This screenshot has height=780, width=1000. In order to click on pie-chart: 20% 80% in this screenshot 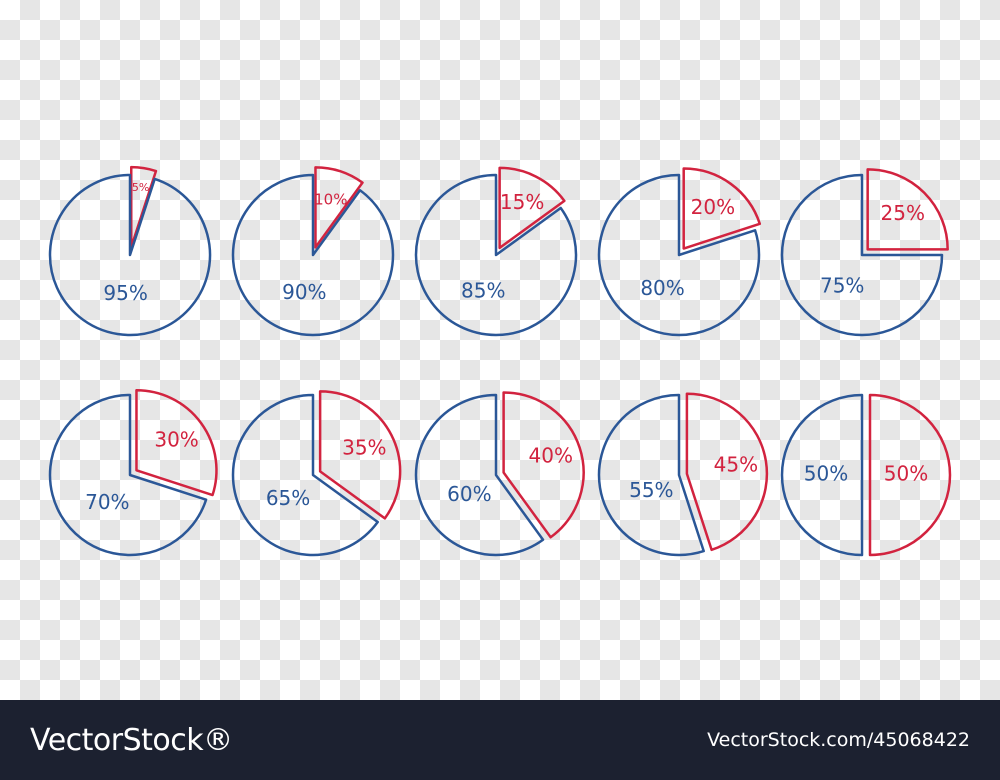, I will do `click(679, 252)`.